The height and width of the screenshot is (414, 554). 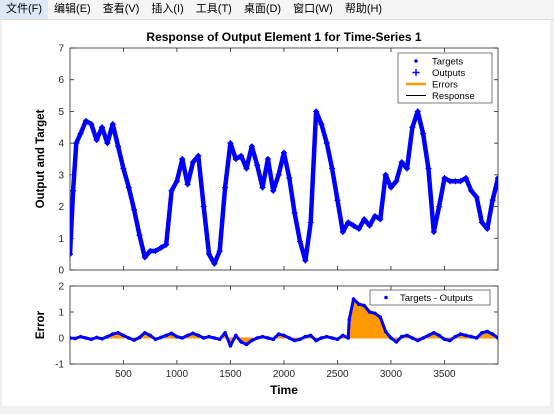 What do you see at coordinates (363, 9) in the screenshot?
I see `menu-help: 帮助(H)` at bounding box center [363, 9].